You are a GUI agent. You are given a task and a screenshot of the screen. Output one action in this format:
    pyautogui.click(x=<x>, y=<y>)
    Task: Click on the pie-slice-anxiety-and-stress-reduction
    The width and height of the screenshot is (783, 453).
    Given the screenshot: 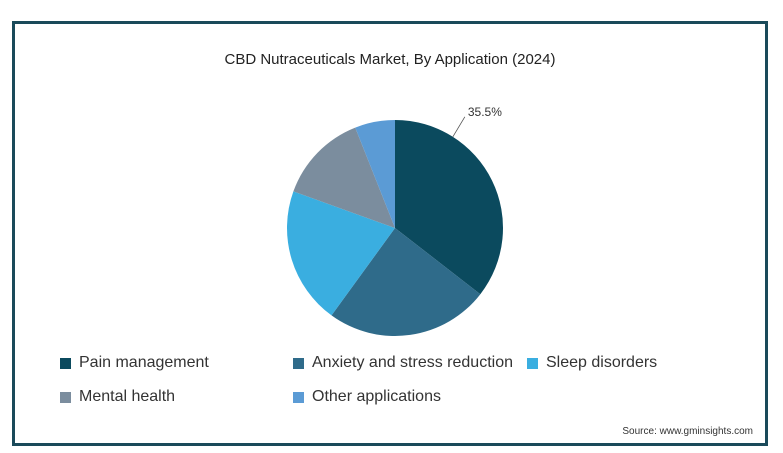 What is the action you would take?
    pyautogui.click(x=406, y=282)
    